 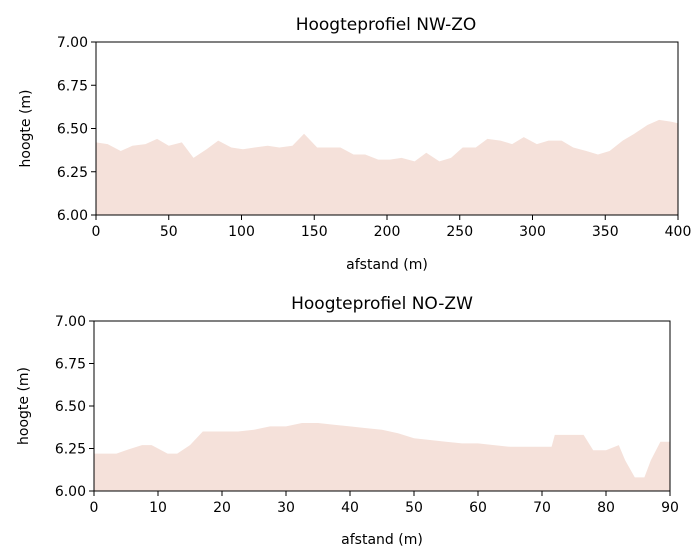 I want to click on x-tick-label: 250, so click(x=459, y=232).